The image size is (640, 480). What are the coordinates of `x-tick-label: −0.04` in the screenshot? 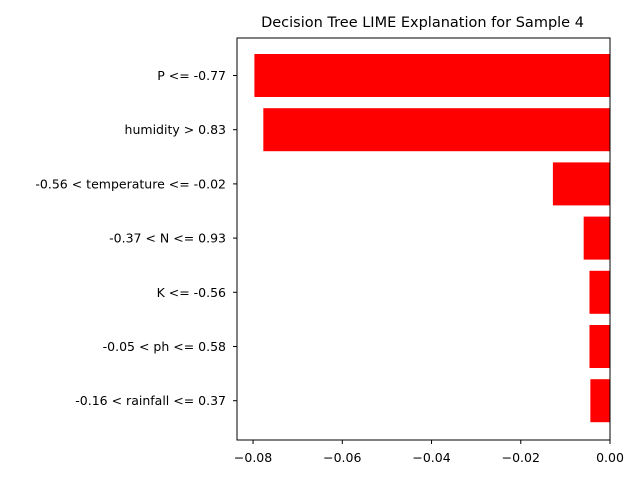 It's located at (431, 457).